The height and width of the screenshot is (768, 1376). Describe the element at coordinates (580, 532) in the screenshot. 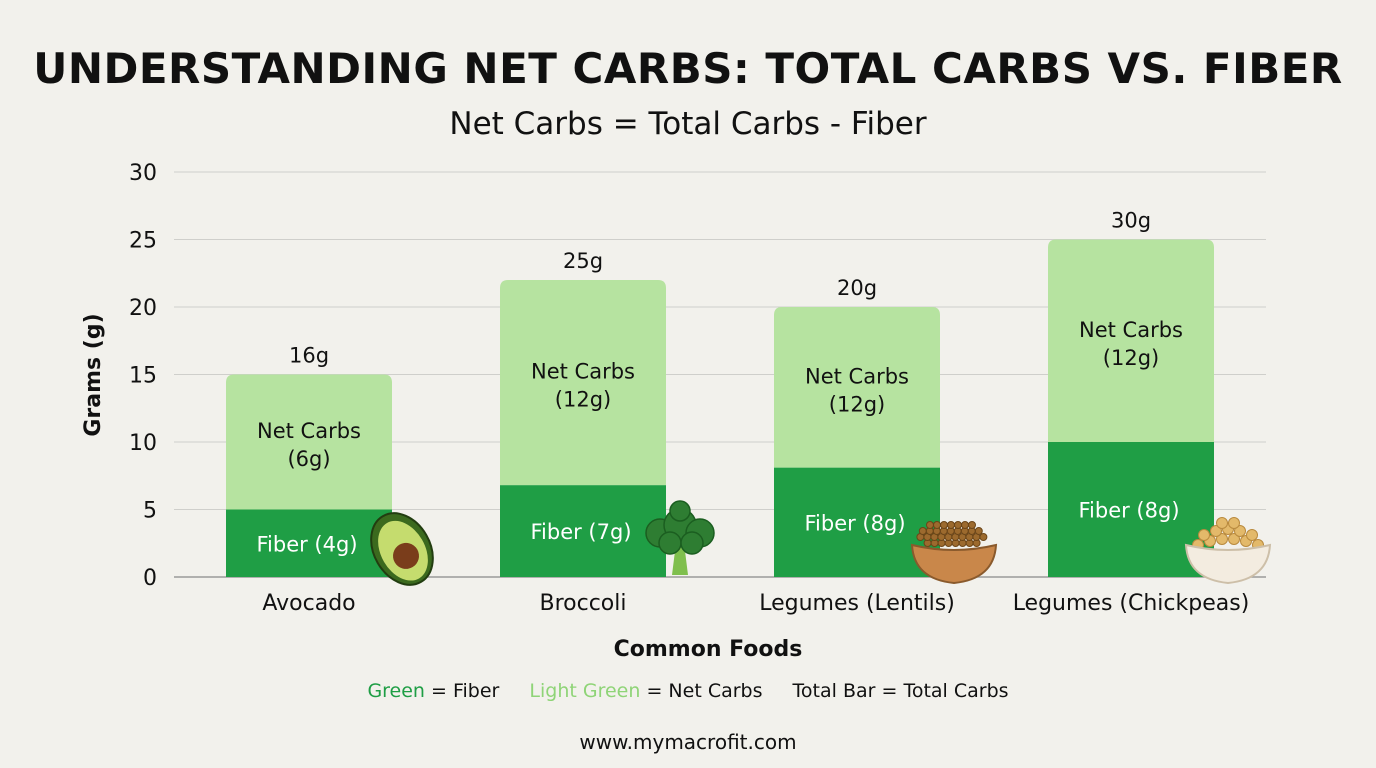

I see `fiber-label: Fiber (7g)` at that location.